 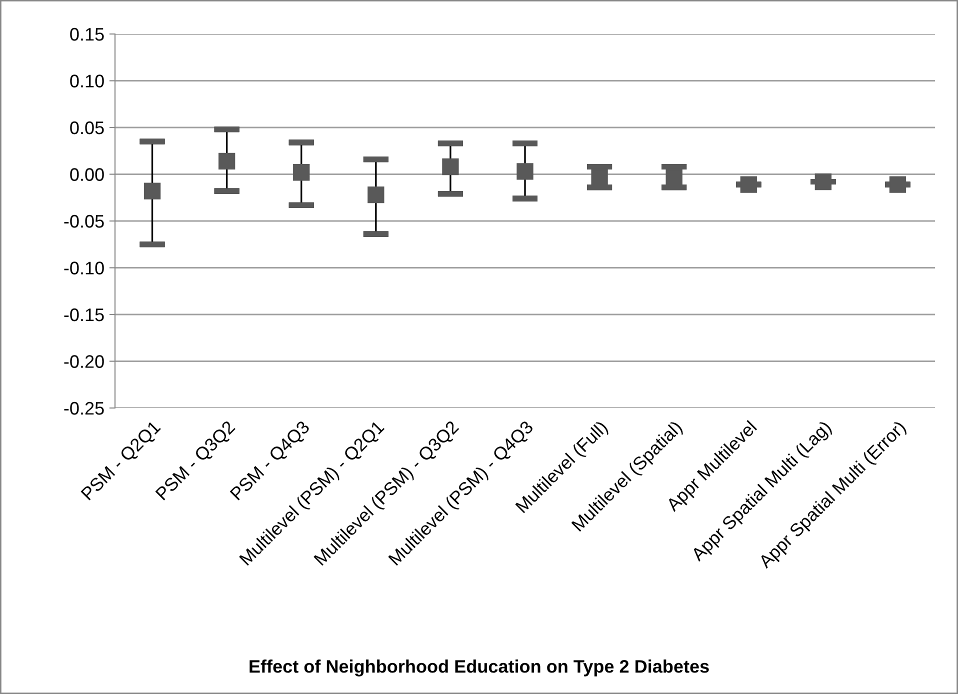 What do you see at coordinates (84, 408) in the screenshot?
I see `y-tick-label: -0.25` at bounding box center [84, 408].